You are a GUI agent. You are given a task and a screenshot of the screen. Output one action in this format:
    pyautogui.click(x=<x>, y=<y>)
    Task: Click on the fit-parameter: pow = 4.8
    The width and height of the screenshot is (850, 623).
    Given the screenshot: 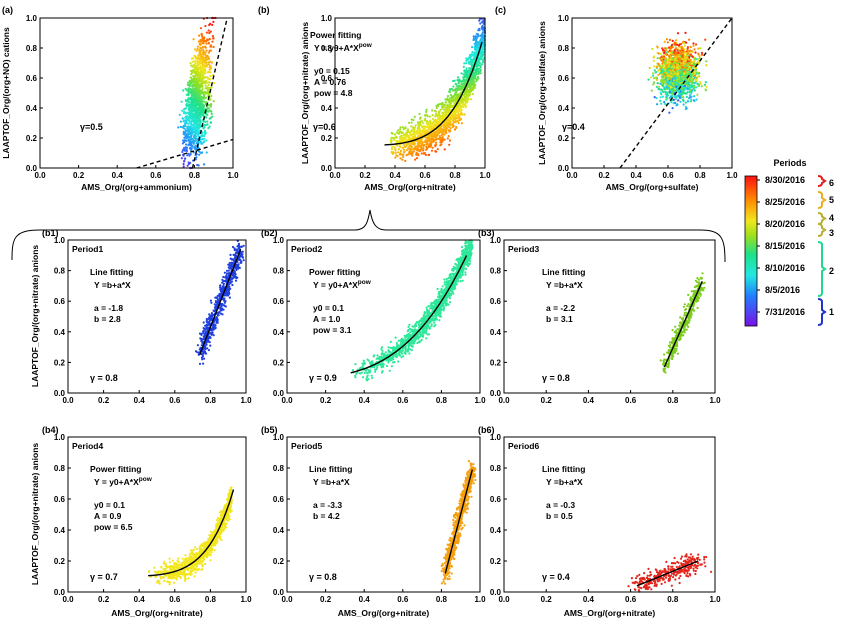 What is the action you would take?
    pyautogui.click(x=333, y=93)
    